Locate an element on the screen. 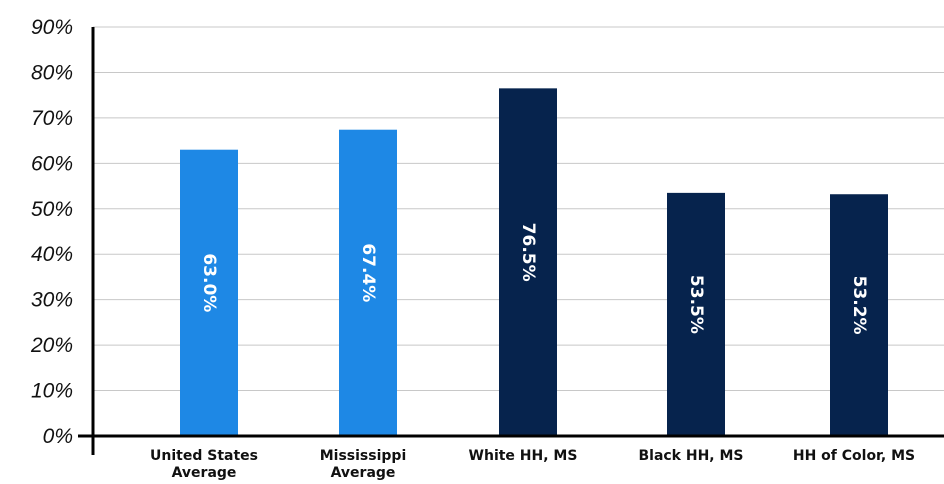  y-tick-label: 30% is located at coordinates (52, 300).